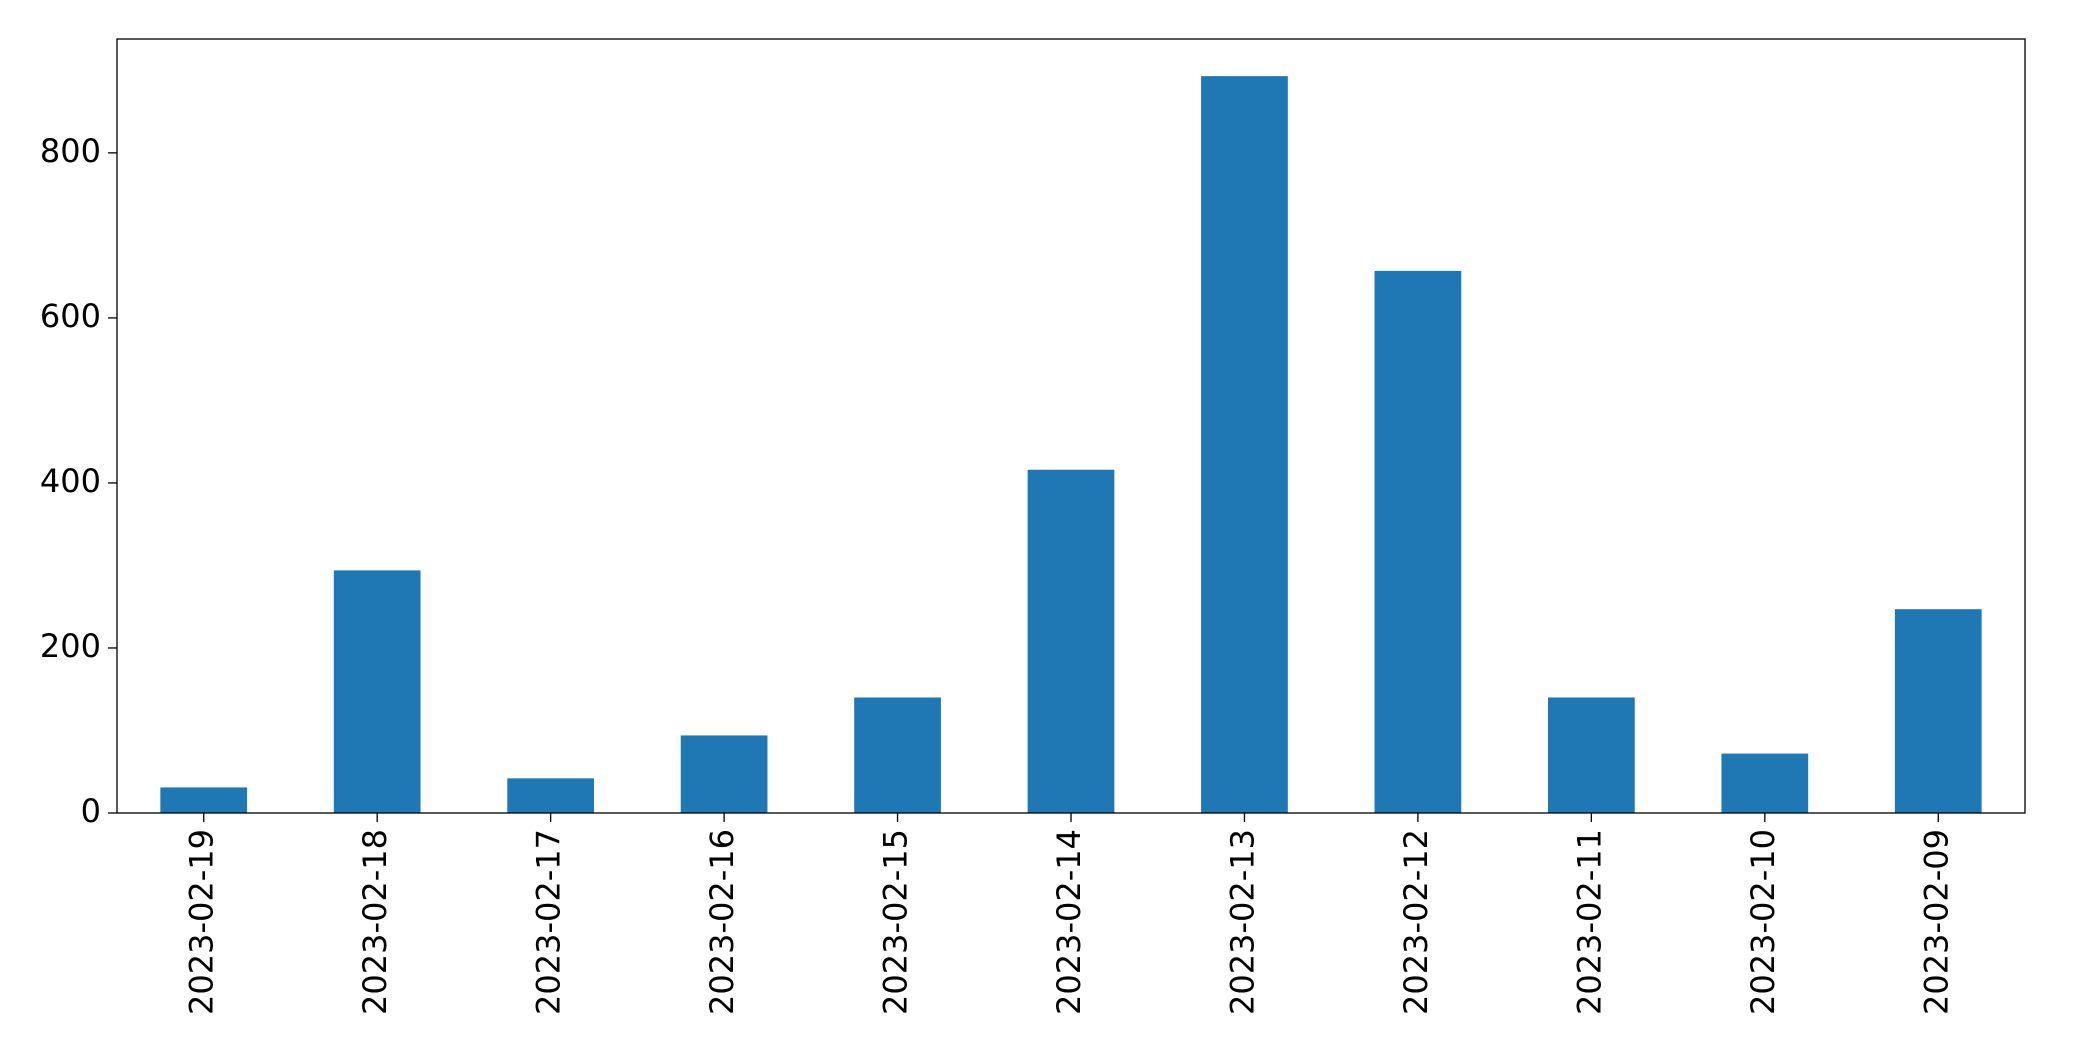 This screenshot has height=1061, width=2093. I want to click on y-tick-label: 200, so click(70, 646).